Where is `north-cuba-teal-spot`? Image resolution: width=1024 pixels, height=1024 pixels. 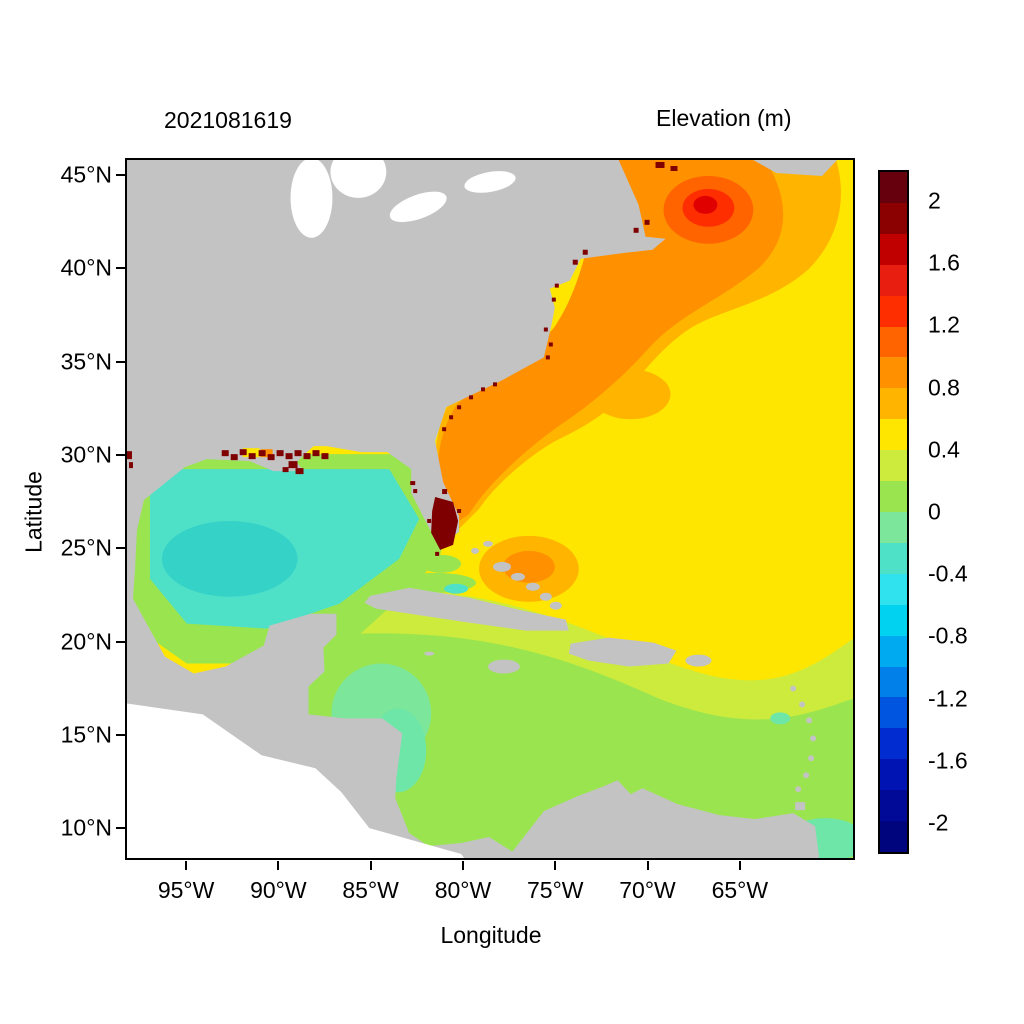
north-cuba-teal-spot is located at coordinates (456, 588).